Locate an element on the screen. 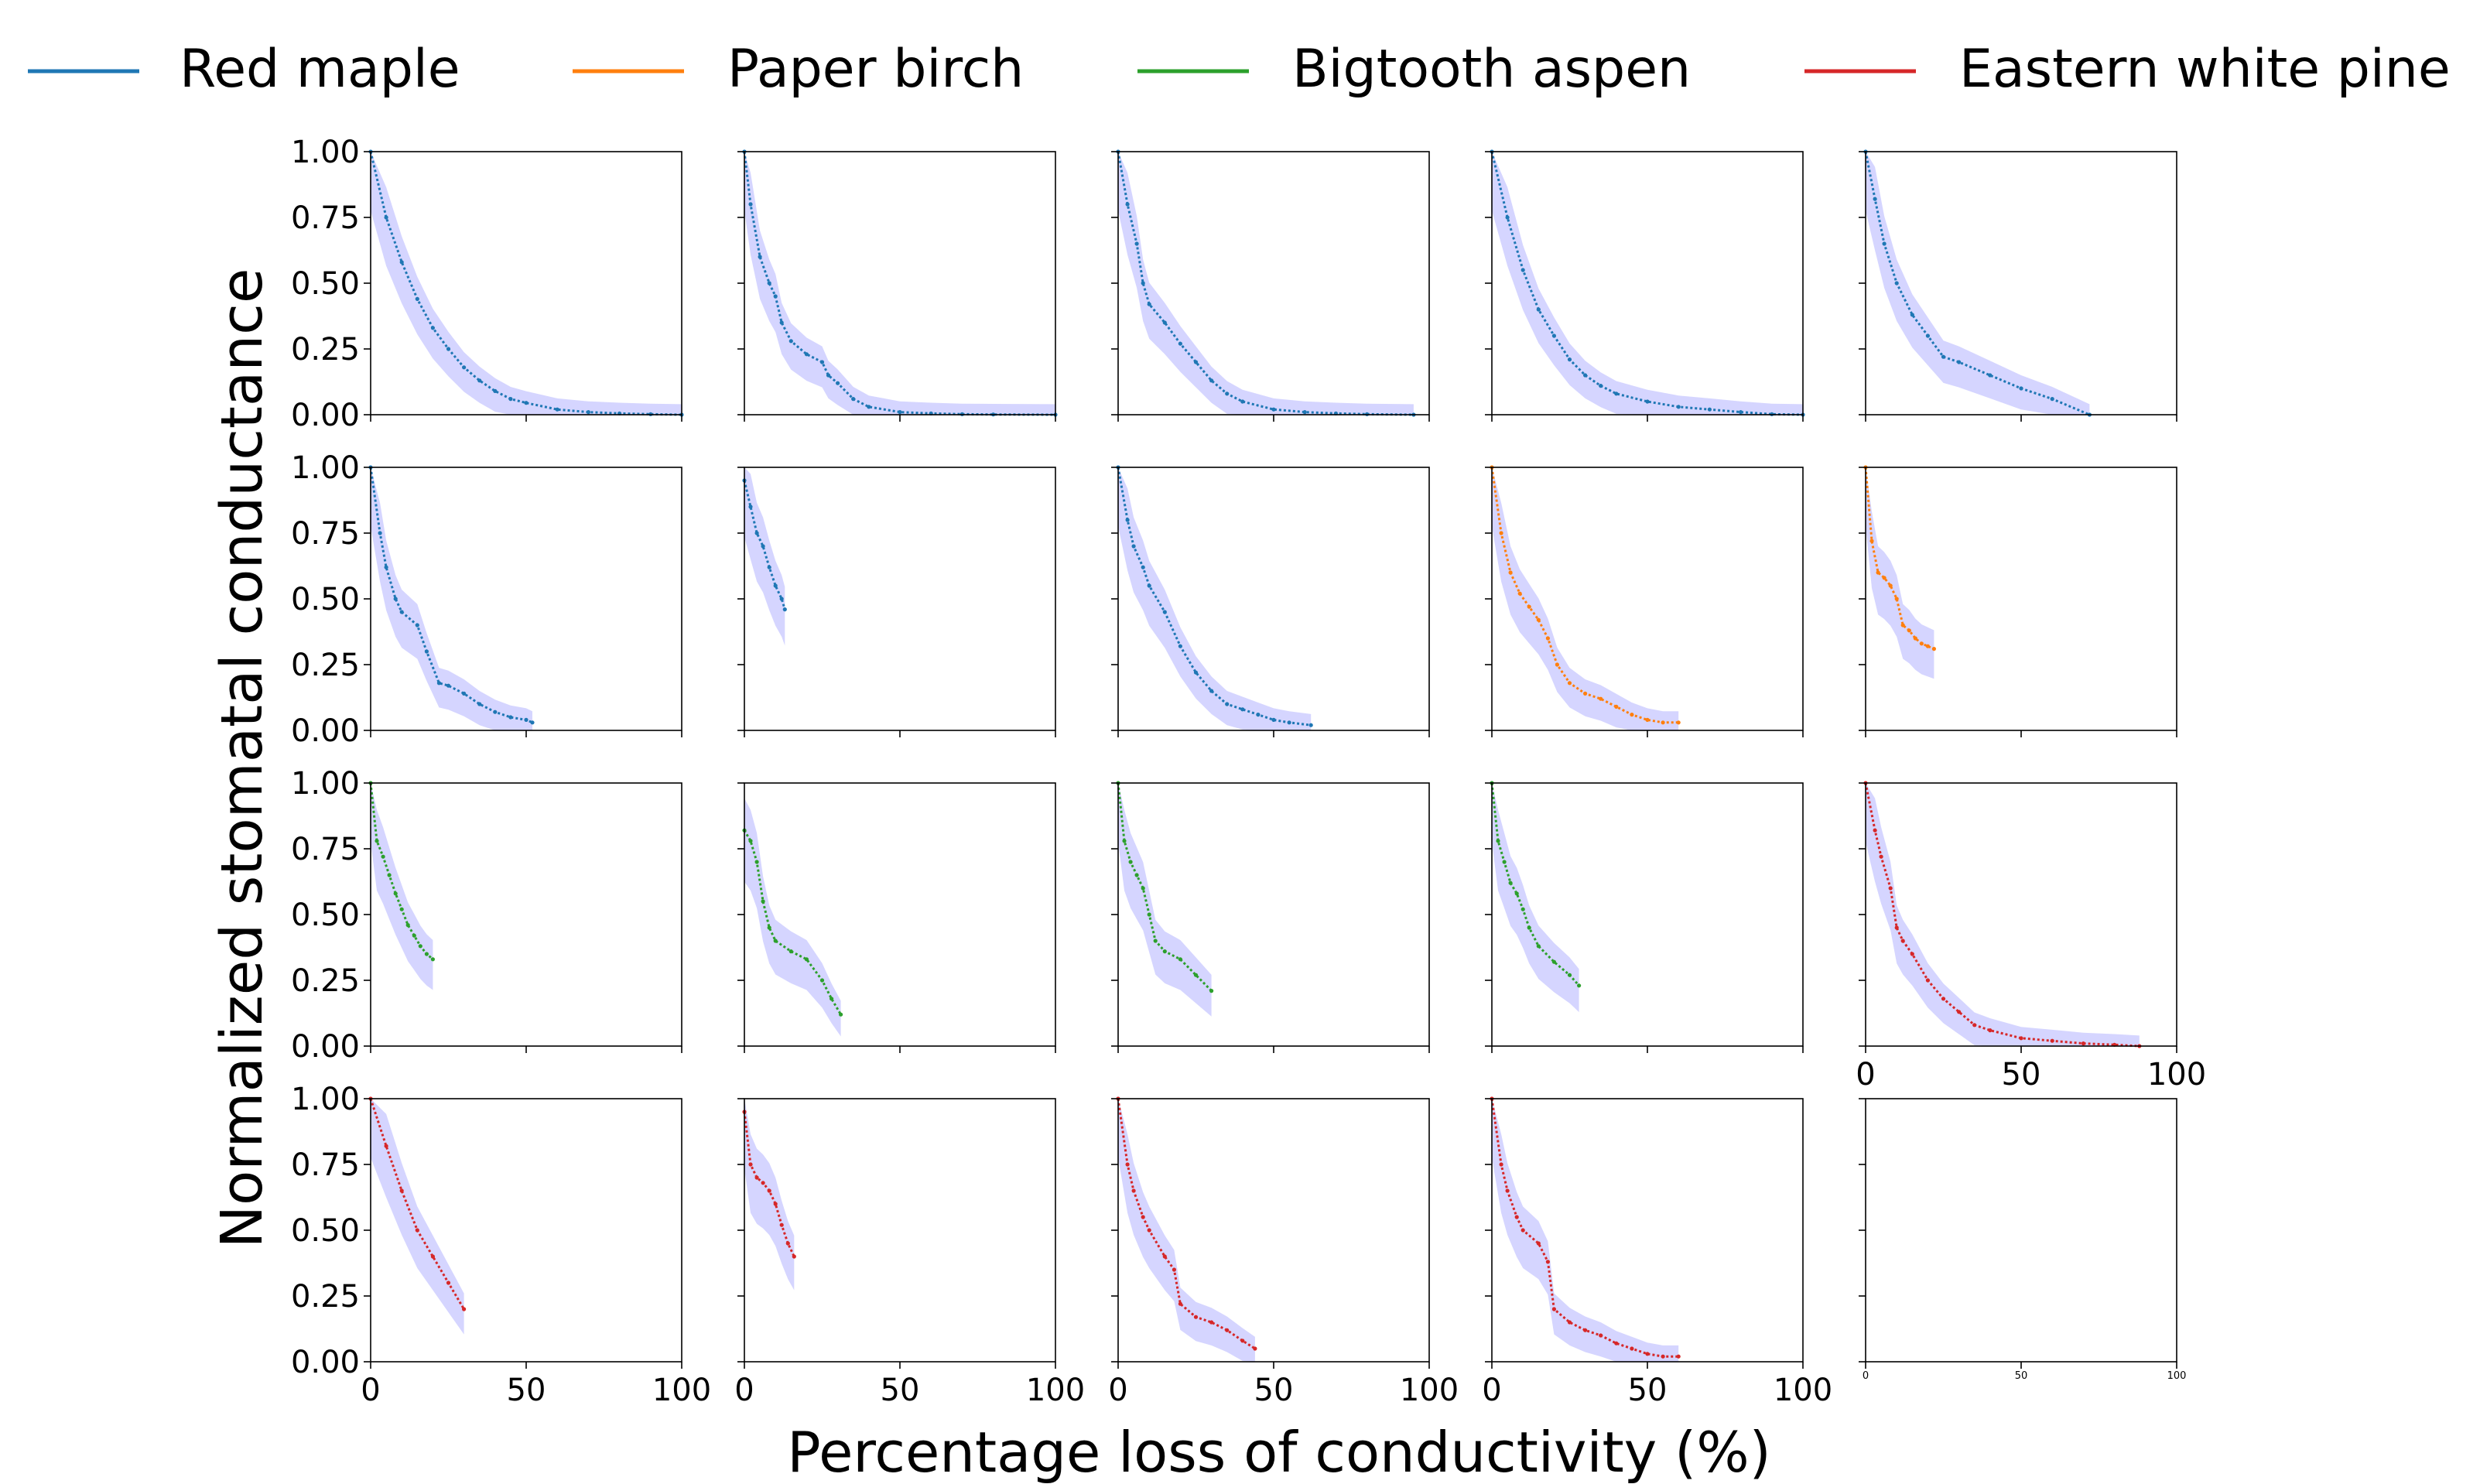  subplot-r3-c2 is located at coordinates (896, 918).